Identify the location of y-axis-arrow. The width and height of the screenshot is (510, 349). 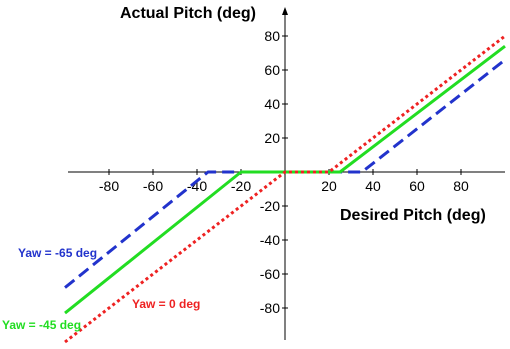
(285, 11).